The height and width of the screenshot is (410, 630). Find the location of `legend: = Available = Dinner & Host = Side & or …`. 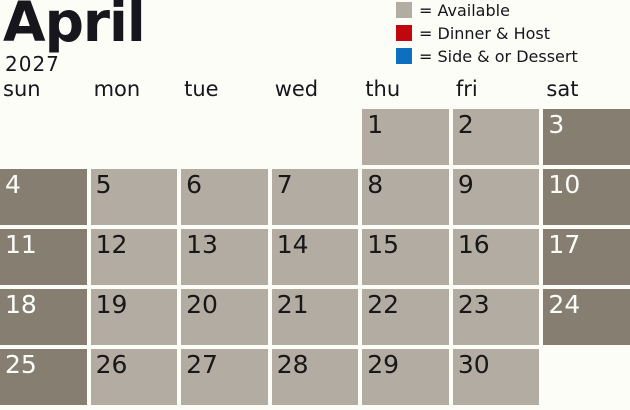

legend: = Available = Dinner & Host = Side & or … is located at coordinates (487, 33).